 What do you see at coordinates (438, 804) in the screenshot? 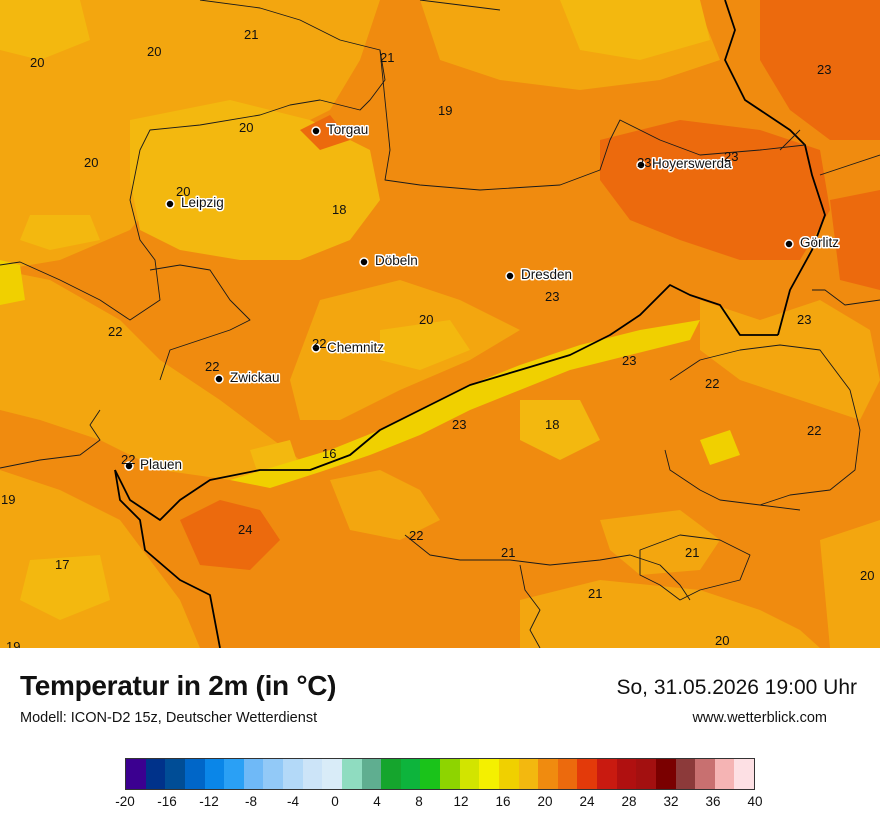
I see `legend-ticks: -20 -16 -12 -8 -4 0 4 8 12 16 20 24 28 32 36 40` at bounding box center [438, 804].